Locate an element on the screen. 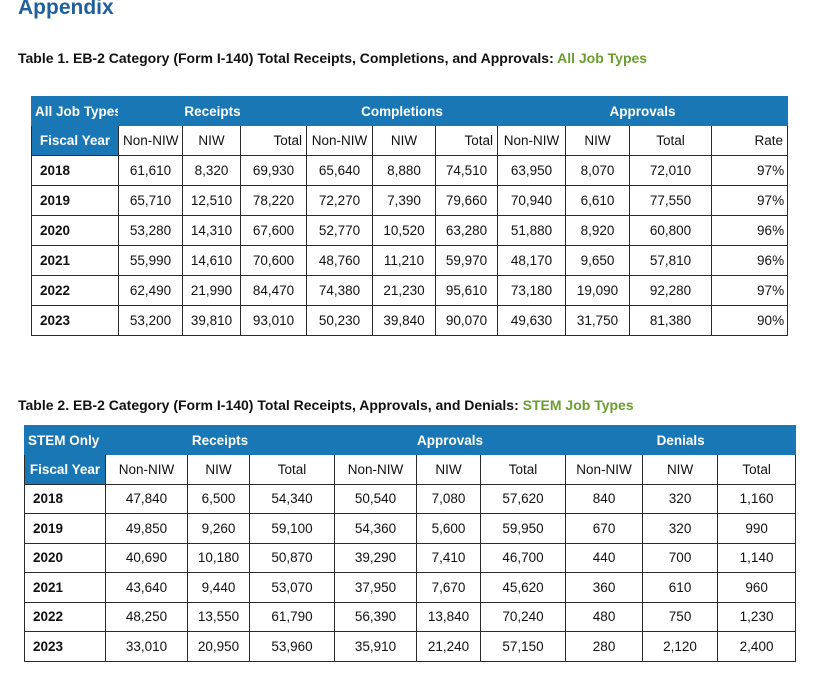  table1-value-cell: 11,210 is located at coordinates (404, 260).